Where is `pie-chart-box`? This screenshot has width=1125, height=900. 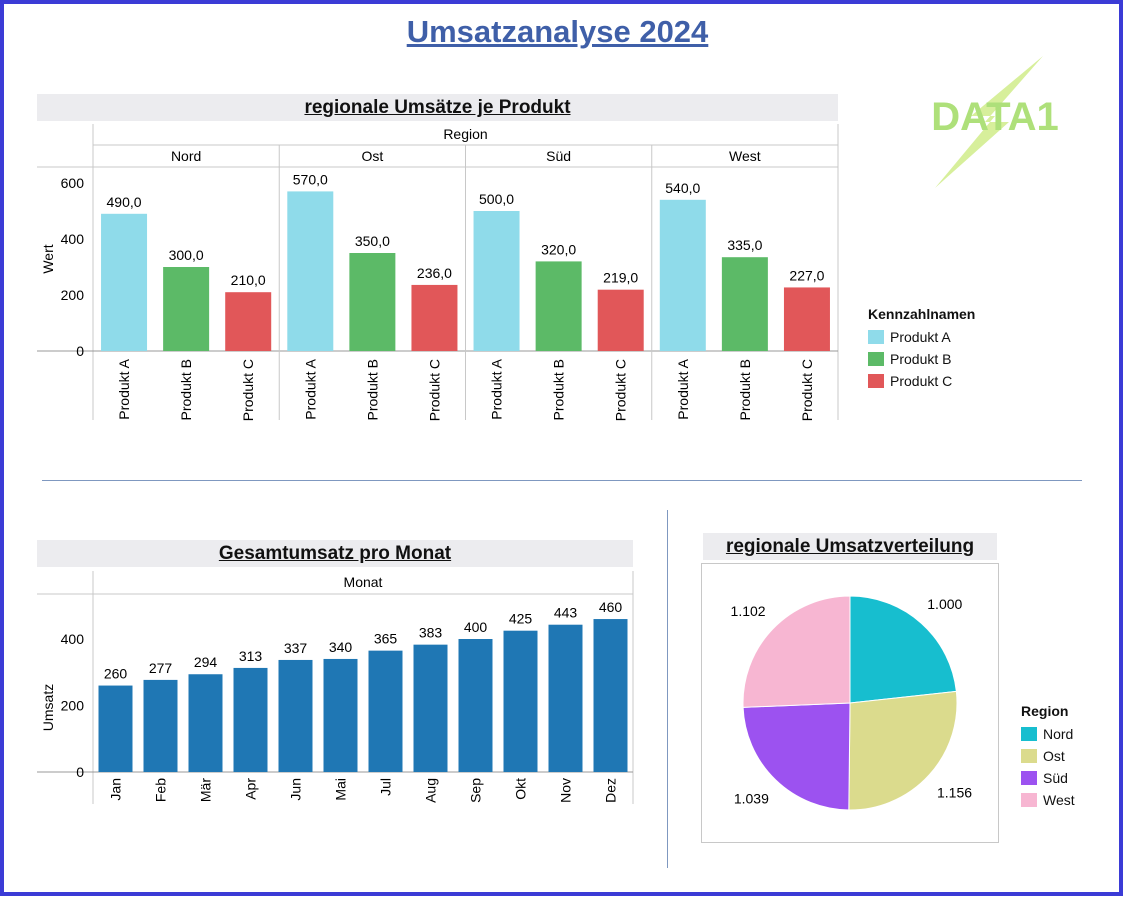
pie-chart-box is located at coordinates (850, 703).